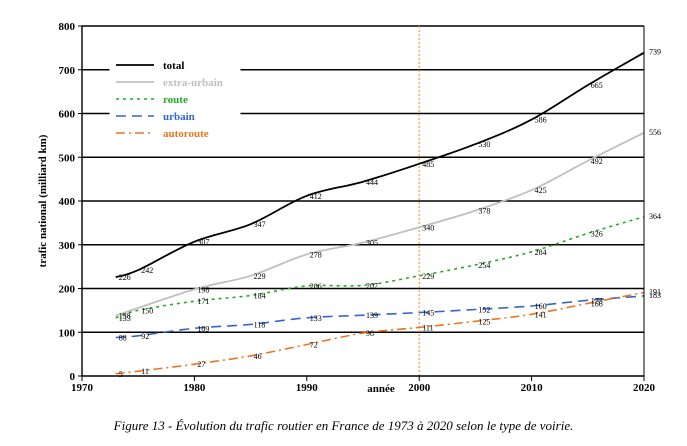 This screenshot has height=446, width=687. Describe the element at coordinates (428, 227) in the screenshot. I see `data-label-extra-urbain: 340` at that location.